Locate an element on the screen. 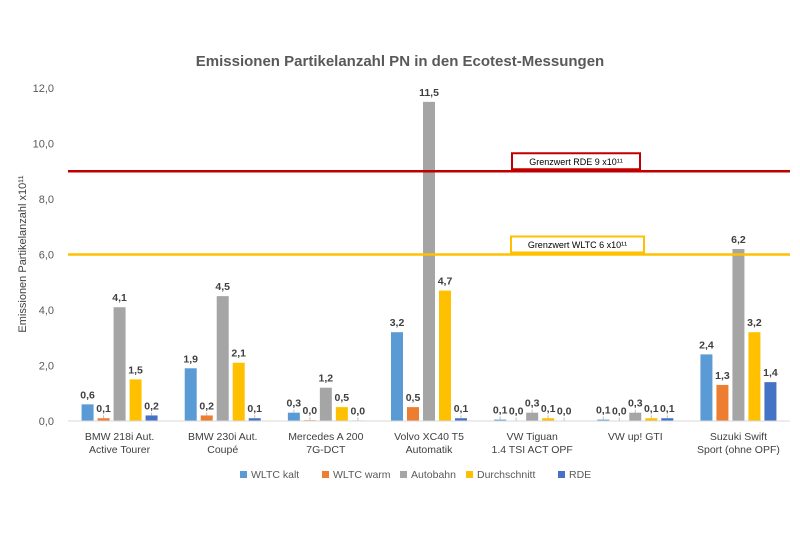 The image size is (800, 538). x-tick-label: 7G-DCT is located at coordinates (326, 450).